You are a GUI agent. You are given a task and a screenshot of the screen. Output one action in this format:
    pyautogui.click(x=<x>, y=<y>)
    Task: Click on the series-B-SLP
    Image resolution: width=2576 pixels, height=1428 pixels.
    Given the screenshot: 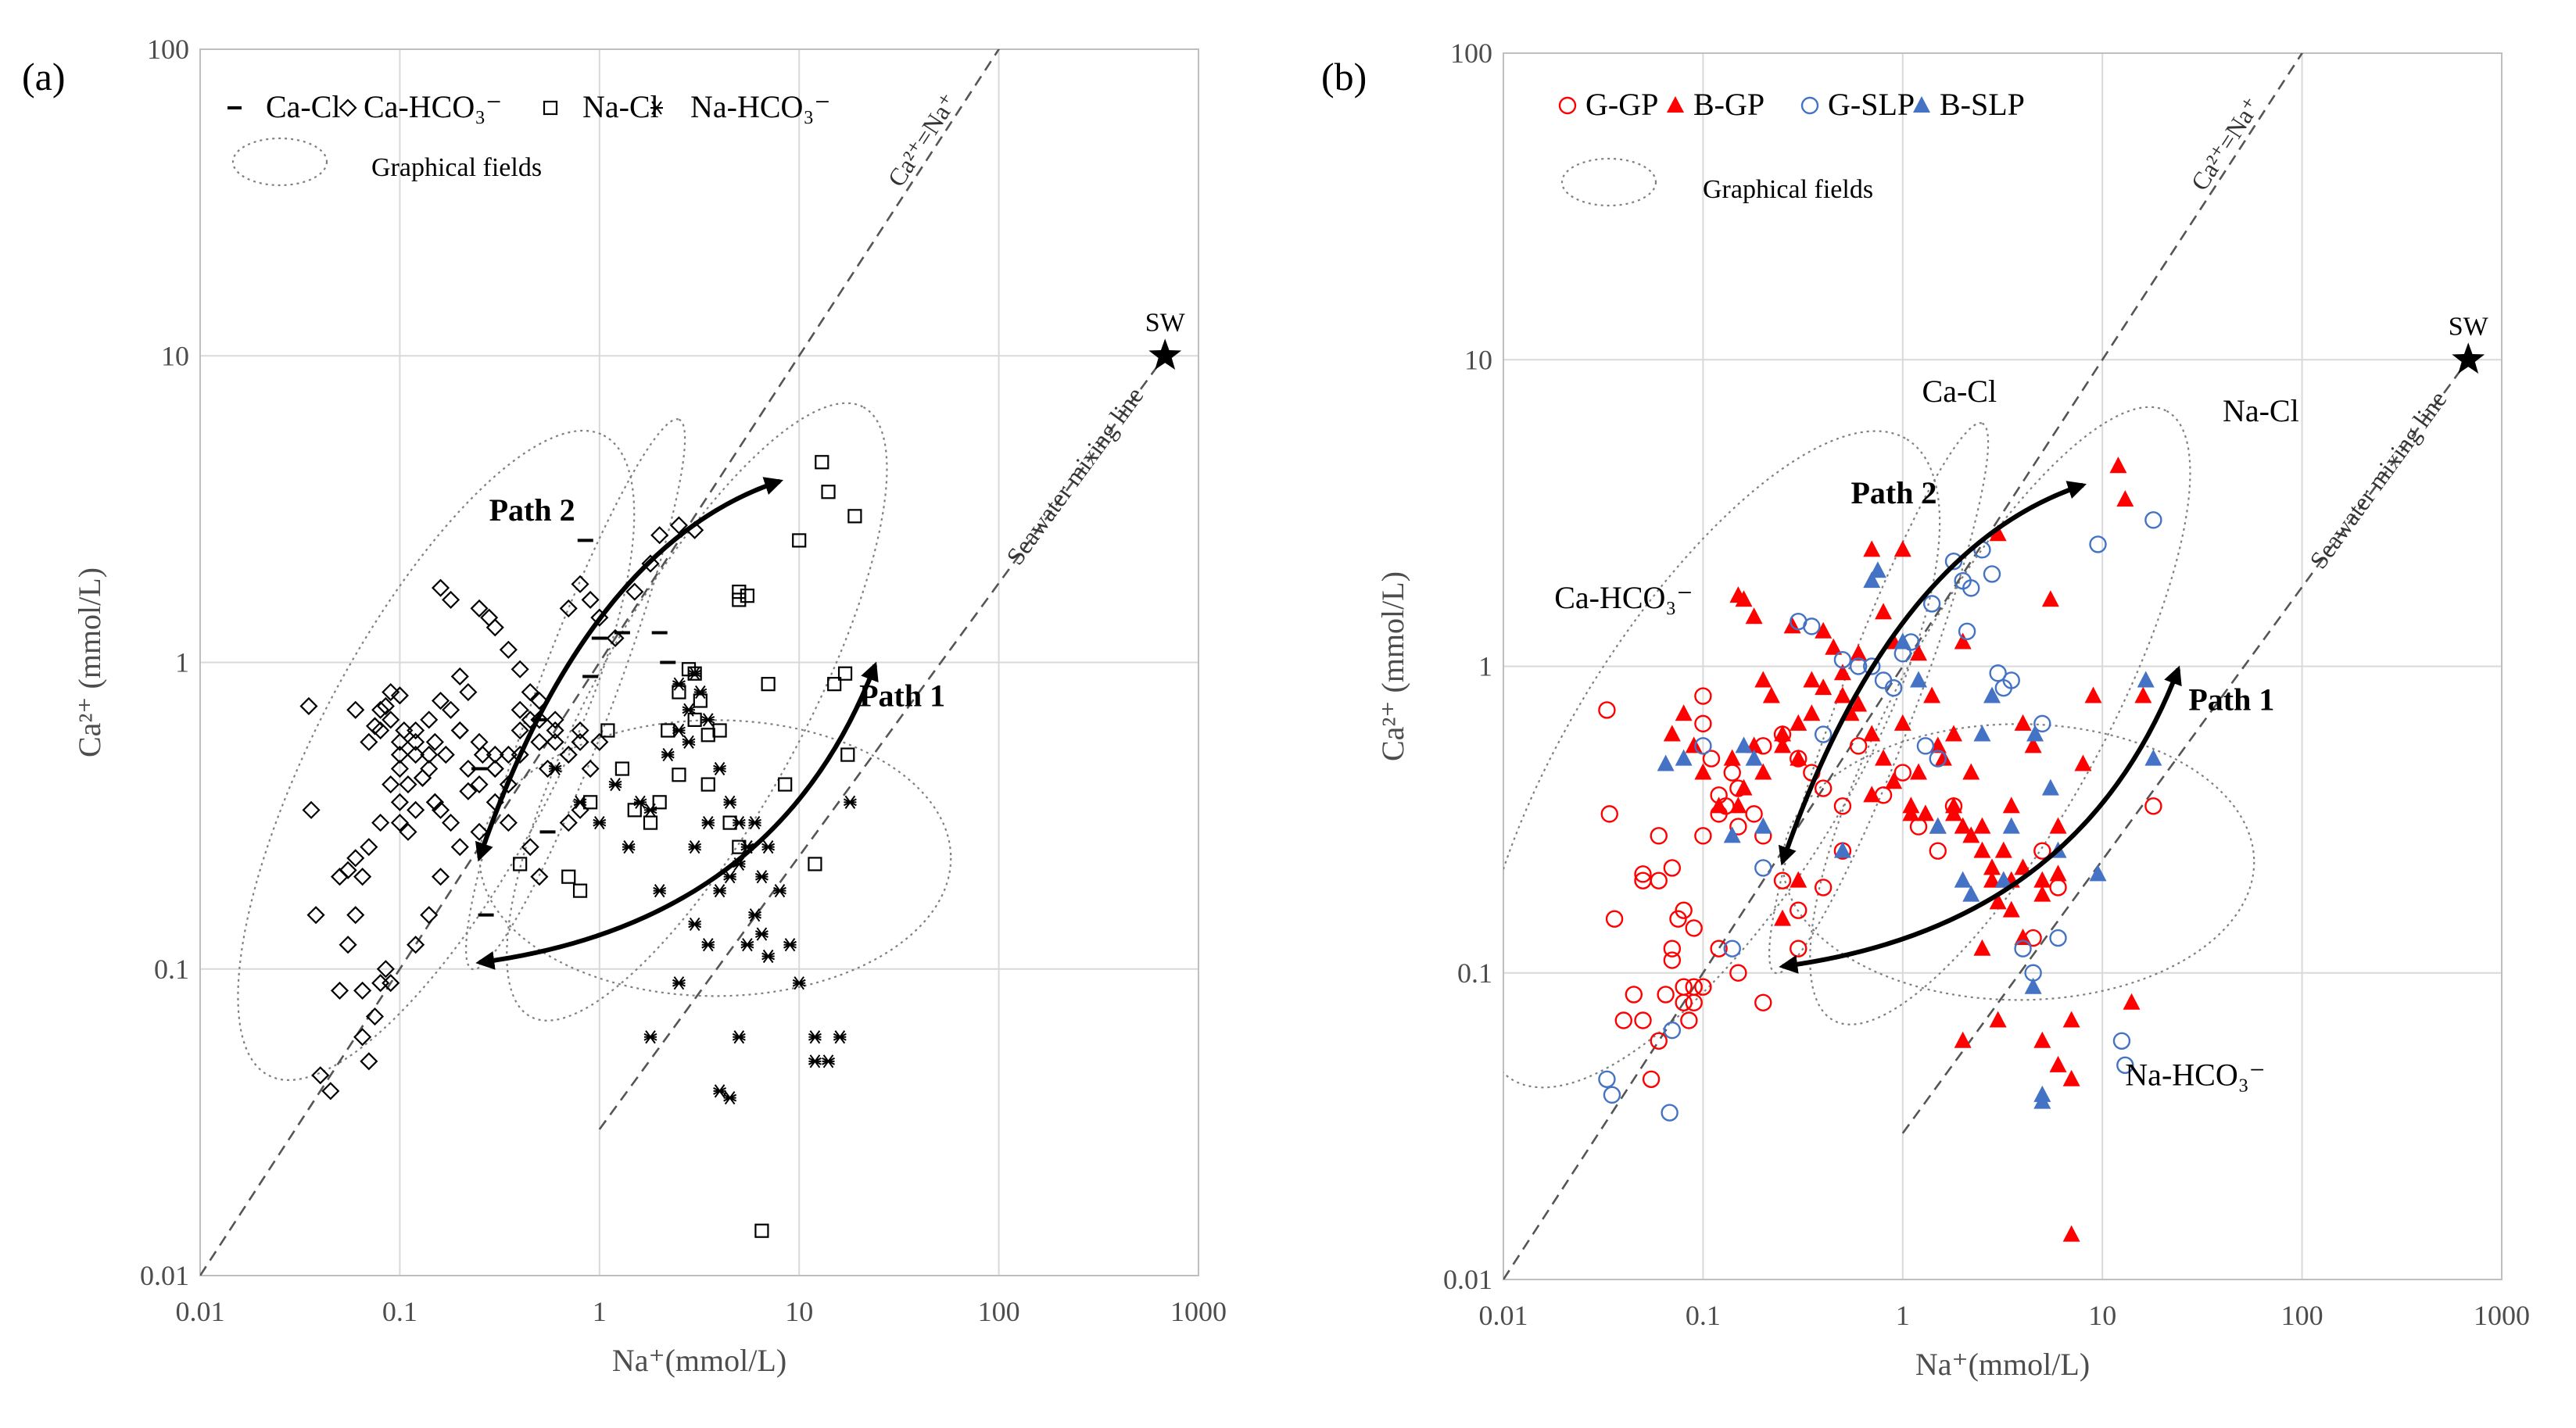 What is the action you would take?
    pyautogui.click(x=1910, y=835)
    